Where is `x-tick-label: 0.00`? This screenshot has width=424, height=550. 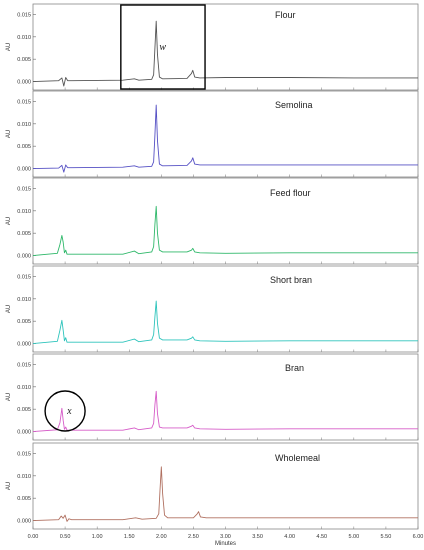
x-tick-label: 0.00 is located at coordinates (33, 537).